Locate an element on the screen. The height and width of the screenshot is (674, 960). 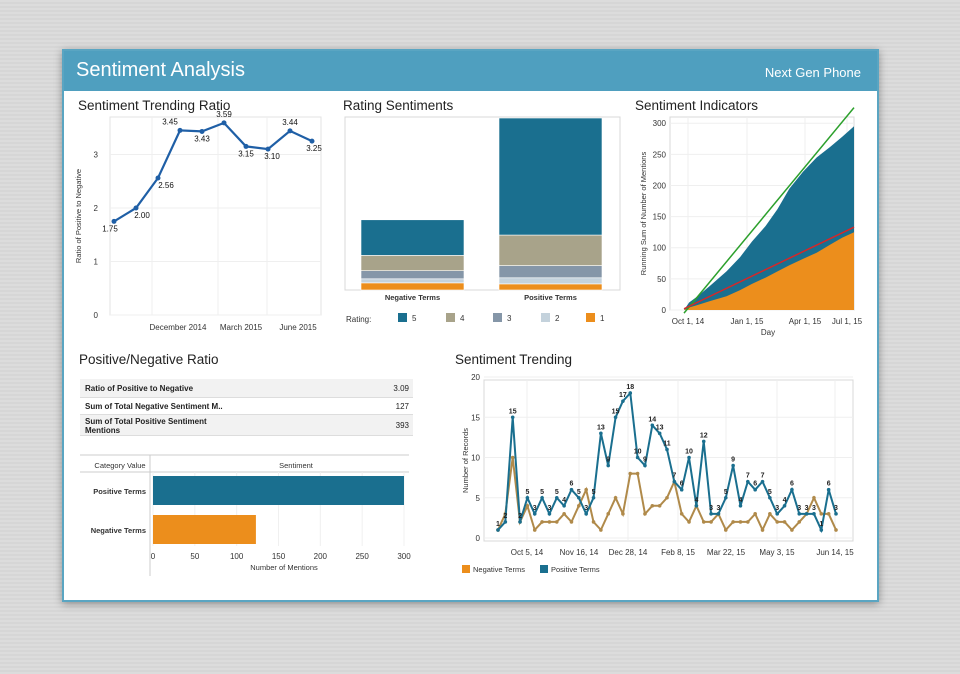
indicators-y-tick: 300 is located at coordinates (660, 123).